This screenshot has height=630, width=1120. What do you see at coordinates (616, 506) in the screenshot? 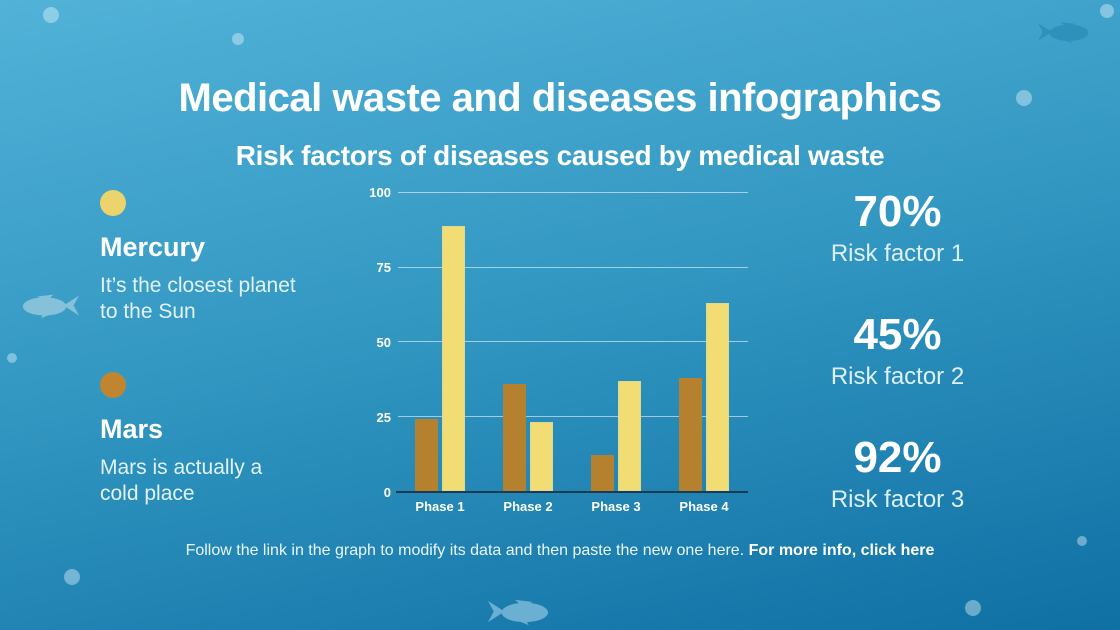
I see `x-axis-label: Phase 3` at bounding box center [616, 506].